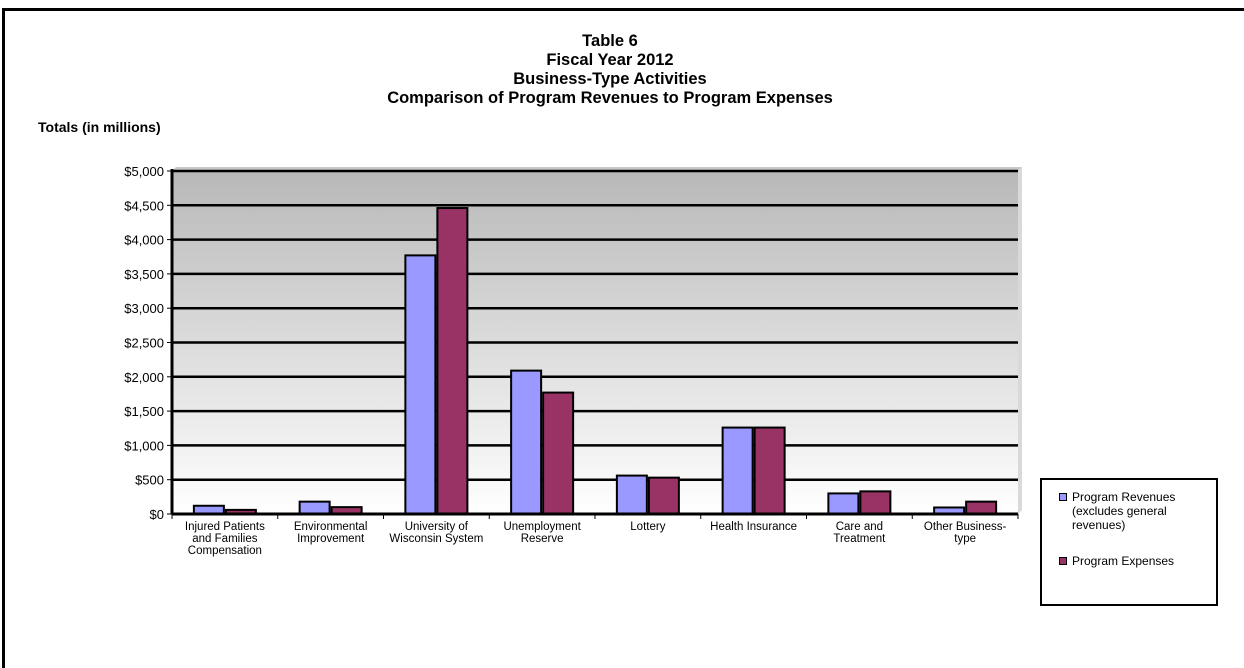  What do you see at coordinates (144, 171) in the screenshot?
I see `y-tick-label: $5,000` at bounding box center [144, 171].